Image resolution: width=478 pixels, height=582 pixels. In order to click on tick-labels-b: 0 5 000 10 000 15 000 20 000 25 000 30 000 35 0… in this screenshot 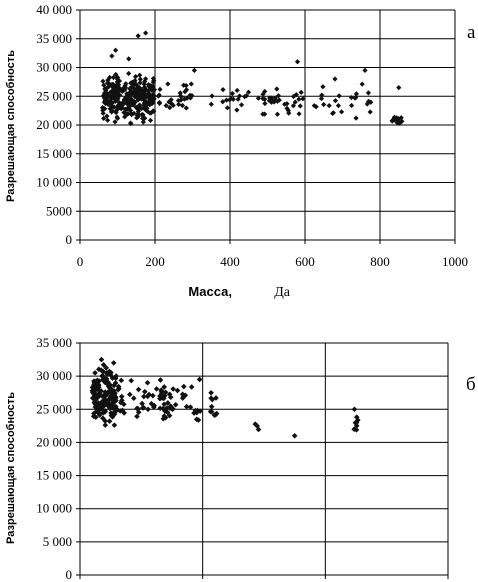, I will do `click(54, 458)`.